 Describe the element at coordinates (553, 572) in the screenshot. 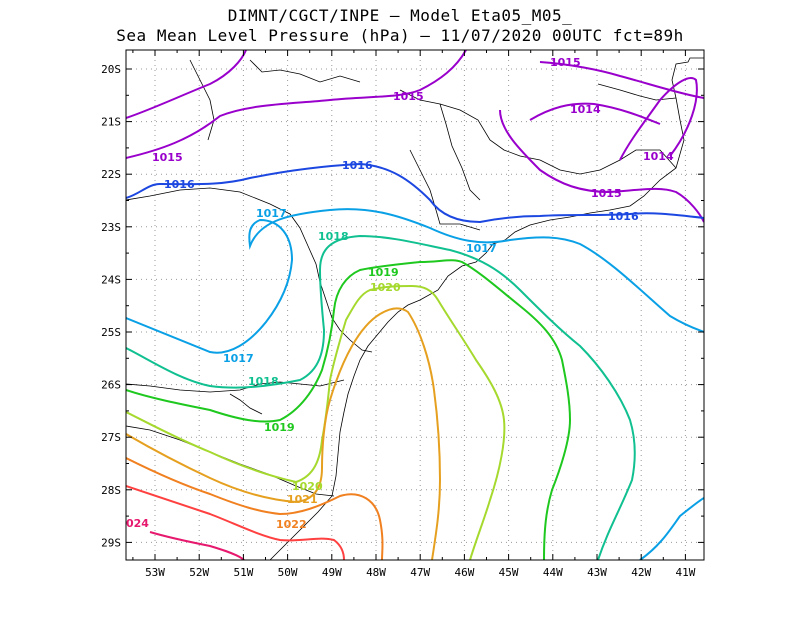

I see `lon-tick-label: 44W` at that location.